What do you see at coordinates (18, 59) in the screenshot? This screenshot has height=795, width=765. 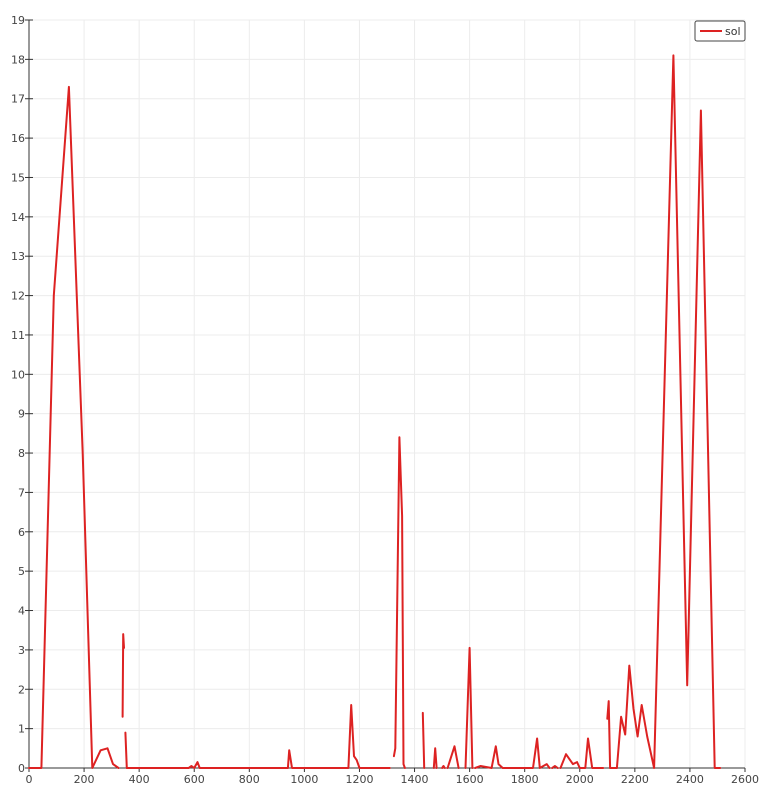 I see `y-tick-label-18: 18` at bounding box center [18, 59].